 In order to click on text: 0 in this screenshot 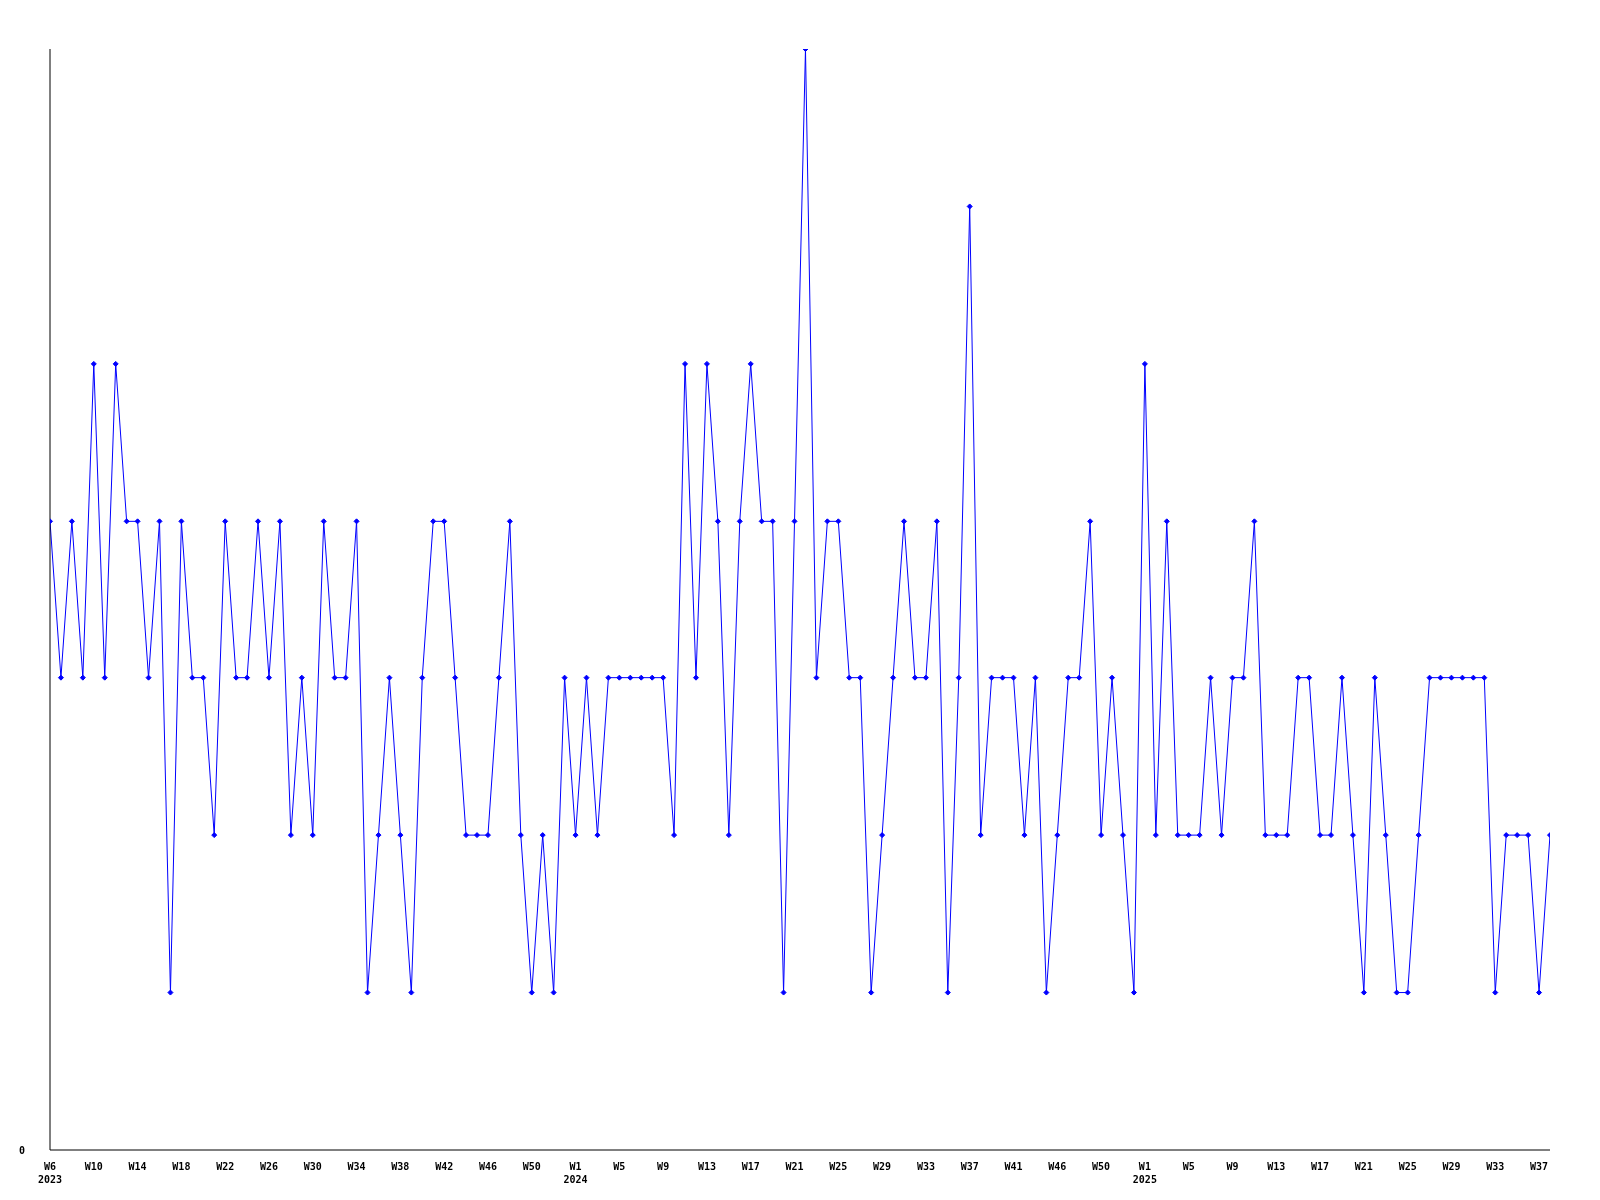, I will do `click(22, 1150)`.